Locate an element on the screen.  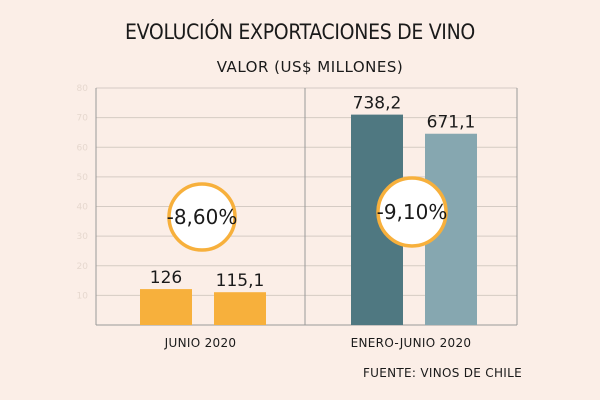
category-label: JUNIO 2020 is located at coordinates (200, 343).